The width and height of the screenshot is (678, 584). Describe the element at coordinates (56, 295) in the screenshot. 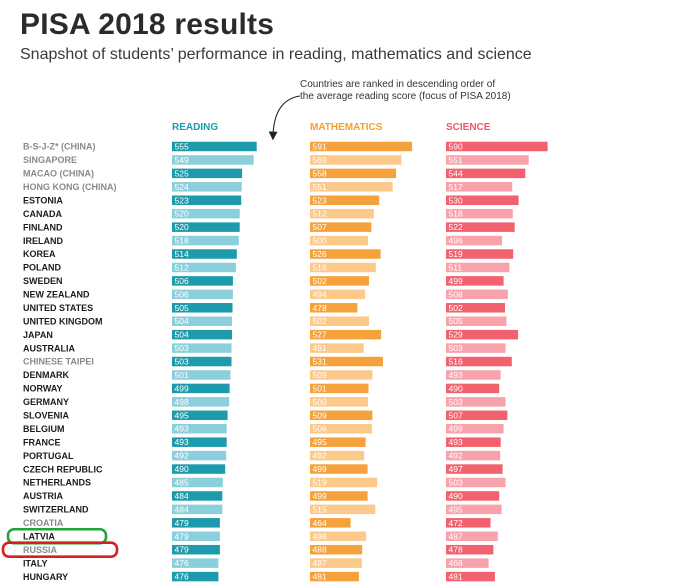

I see `country-label: NEW ZEALAND` at that location.